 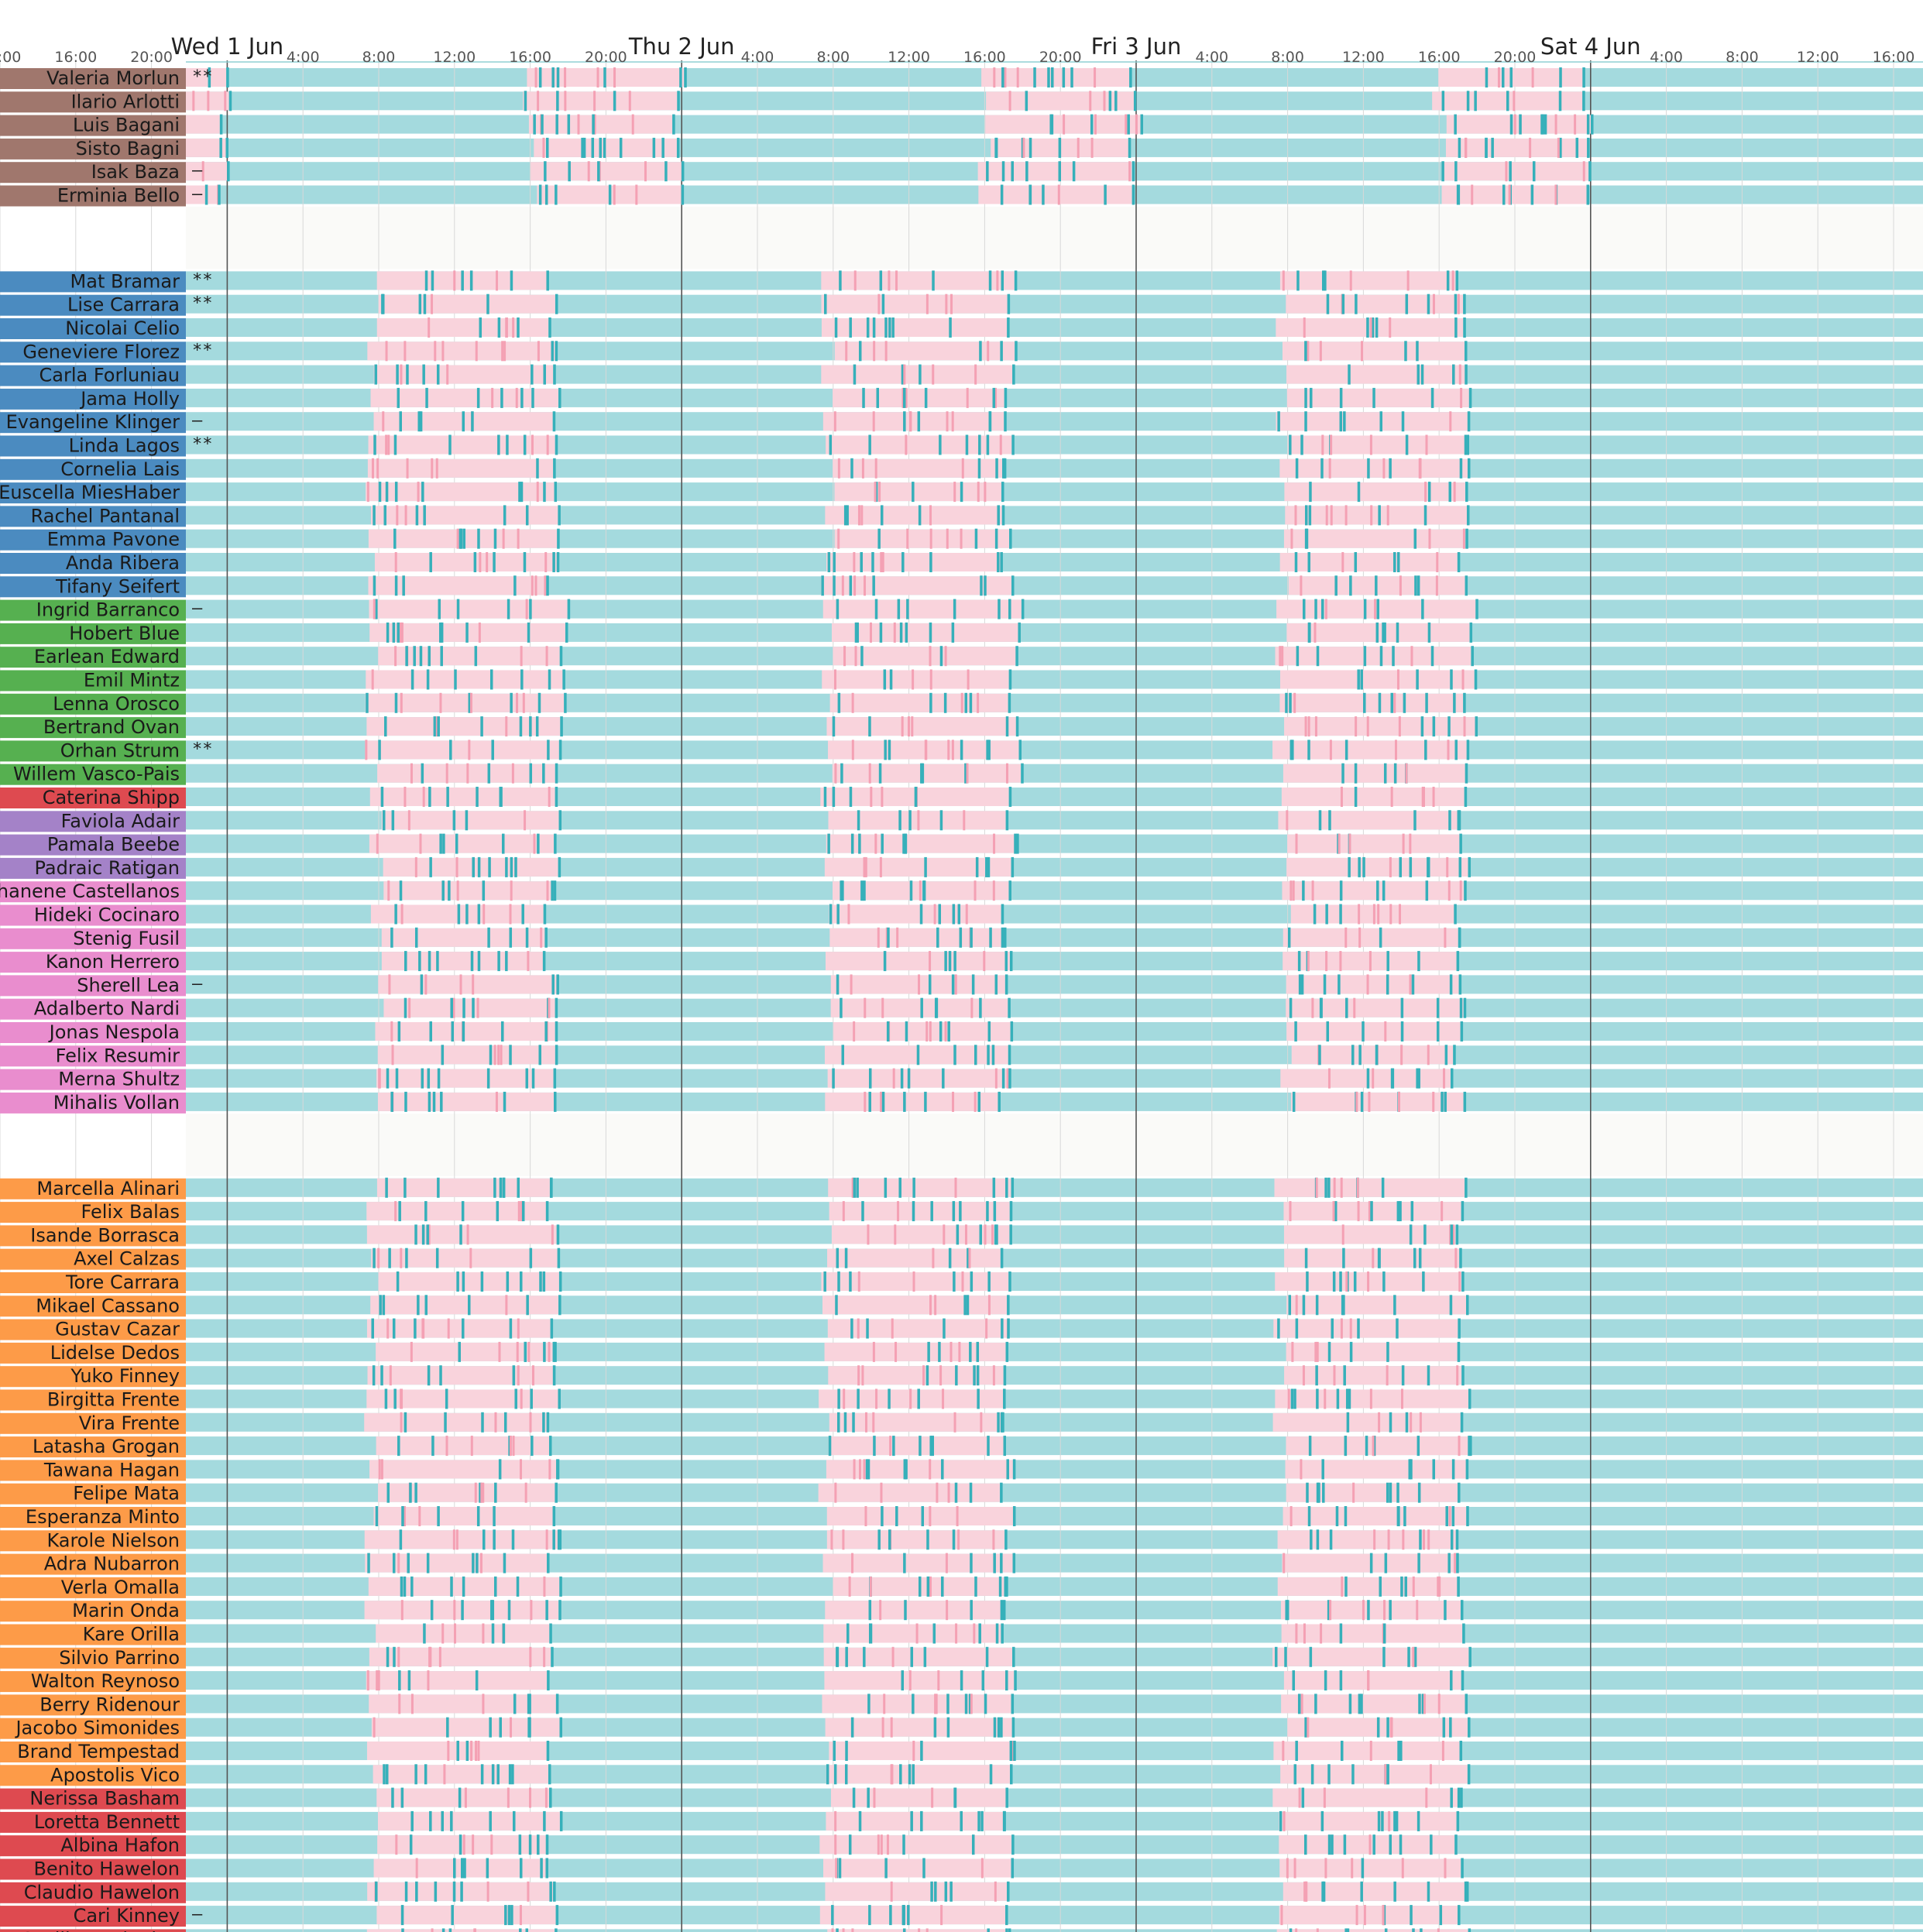 I want to click on row-name: Merna Shultz, so click(x=119, y=1079).